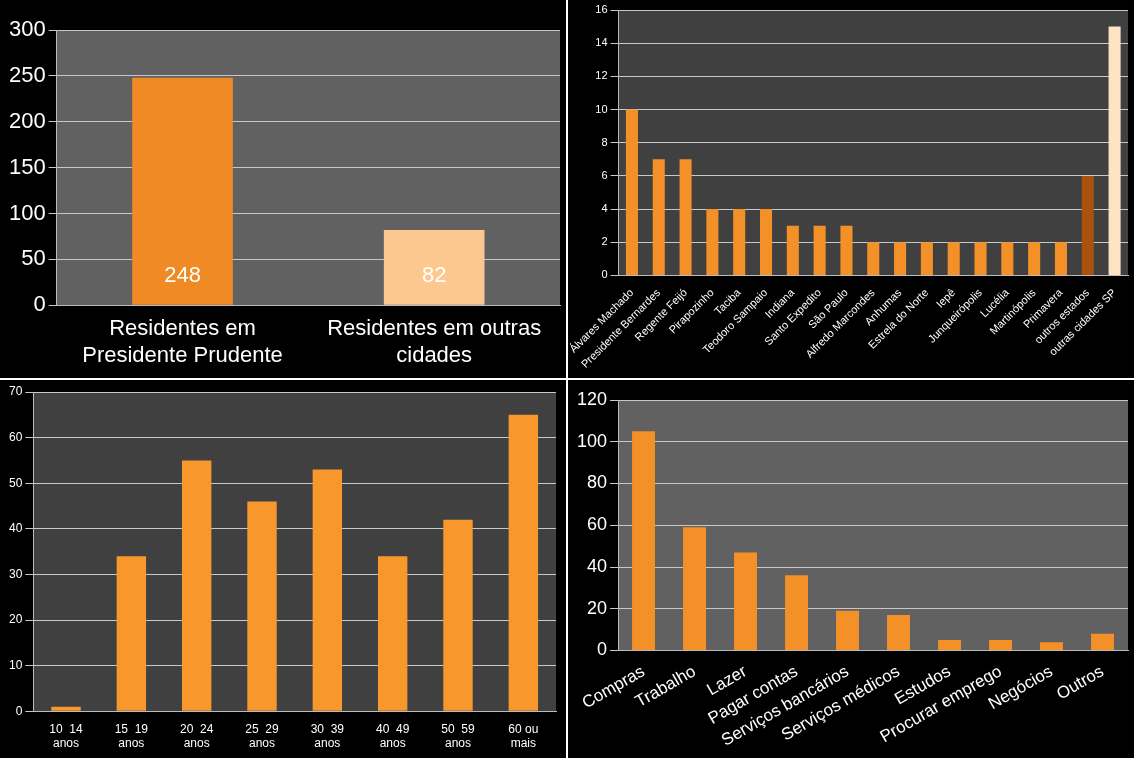  Describe the element at coordinates (262, 736) in the screenshot. I see `x-tick-label: 25 29 anos` at that location.